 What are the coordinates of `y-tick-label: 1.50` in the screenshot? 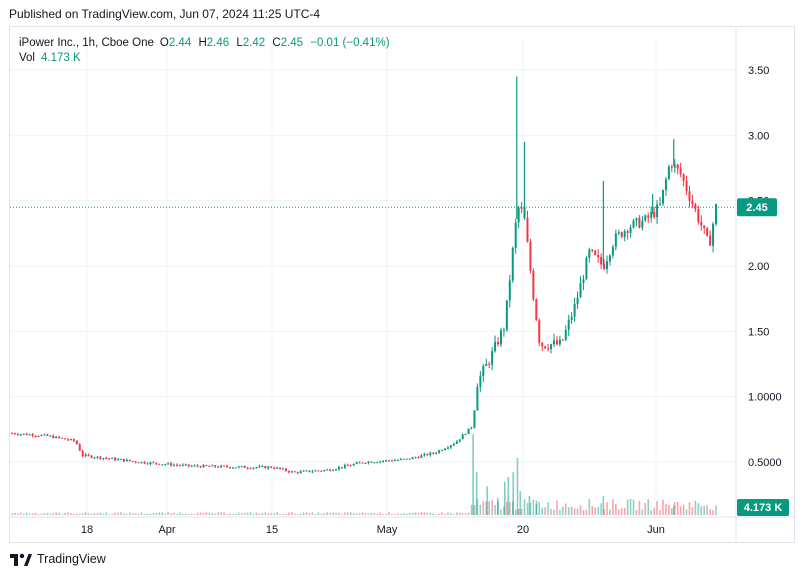 It's located at (758, 332).